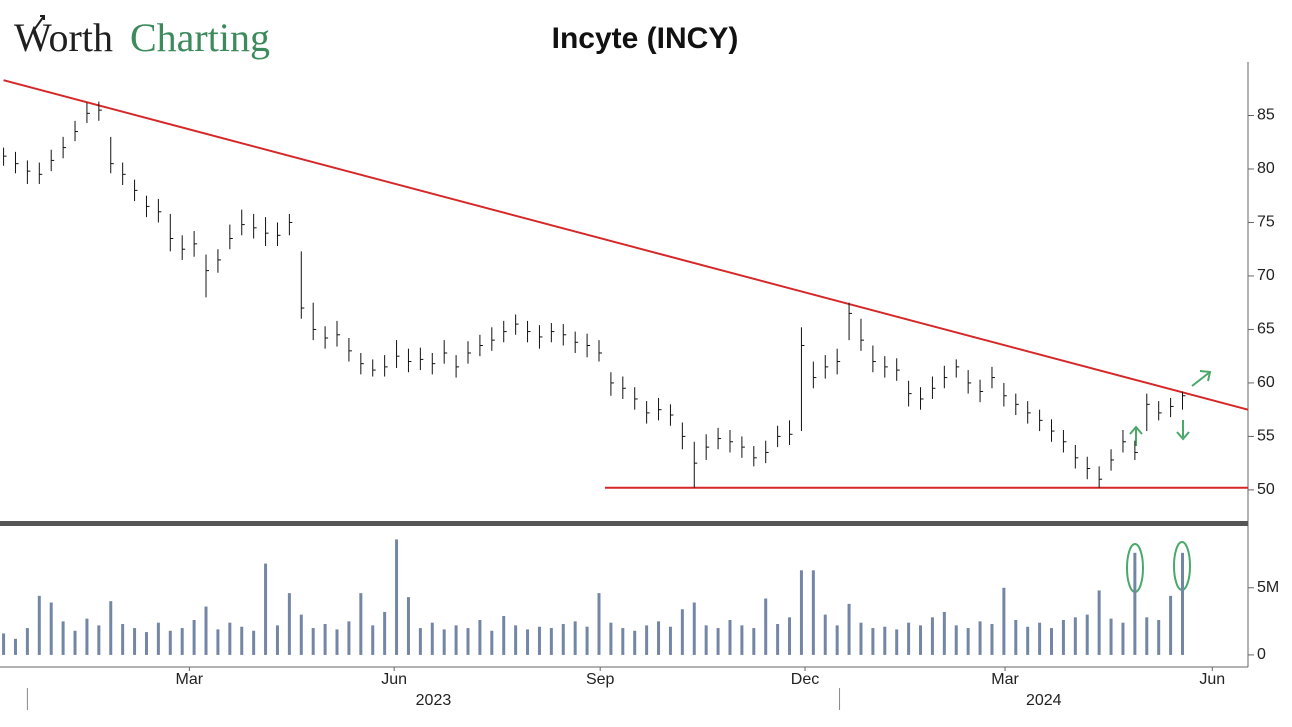  Describe the element at coordinates (1266, 436) in the screenshot. I see `y-tick-label: 55` at that location.